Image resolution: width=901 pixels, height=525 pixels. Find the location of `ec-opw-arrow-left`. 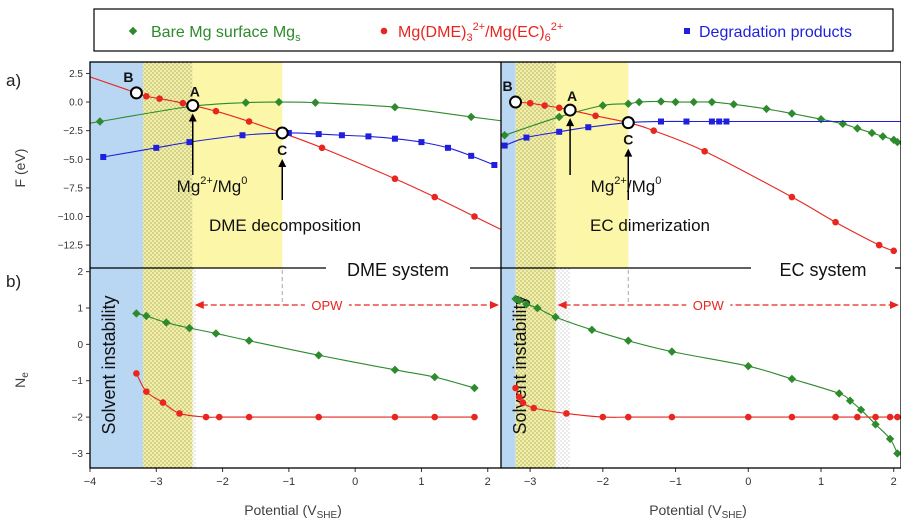

ec-opw-arrow-left is located at coordinates (562, 305).